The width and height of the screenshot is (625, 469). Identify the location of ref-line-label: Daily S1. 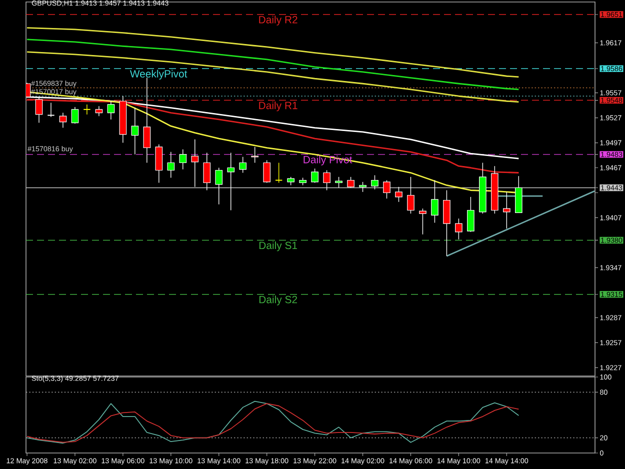
(278, 246).